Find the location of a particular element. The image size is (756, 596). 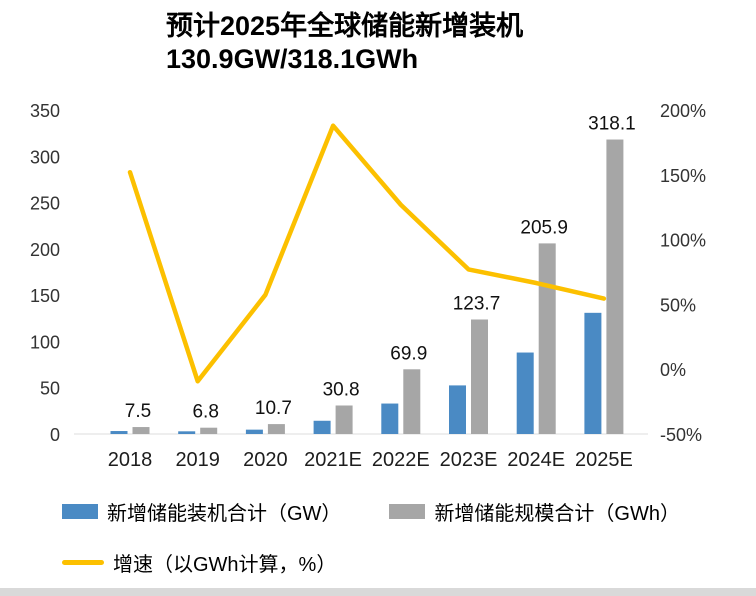

svg-text: 2021E is located at coordinates (333, 460).